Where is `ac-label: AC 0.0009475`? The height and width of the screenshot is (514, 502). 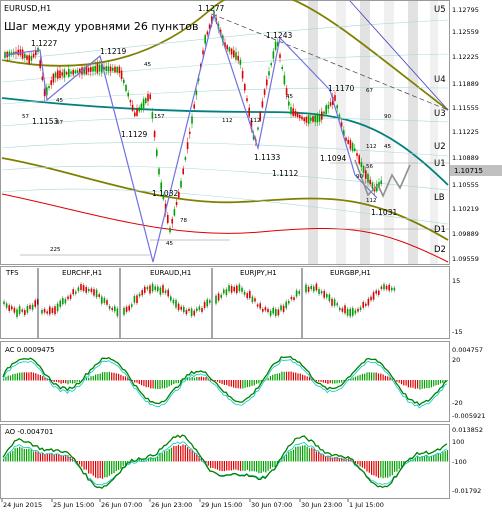
ac-label: AC 0.0009475 is located at coordinates (30, 350).